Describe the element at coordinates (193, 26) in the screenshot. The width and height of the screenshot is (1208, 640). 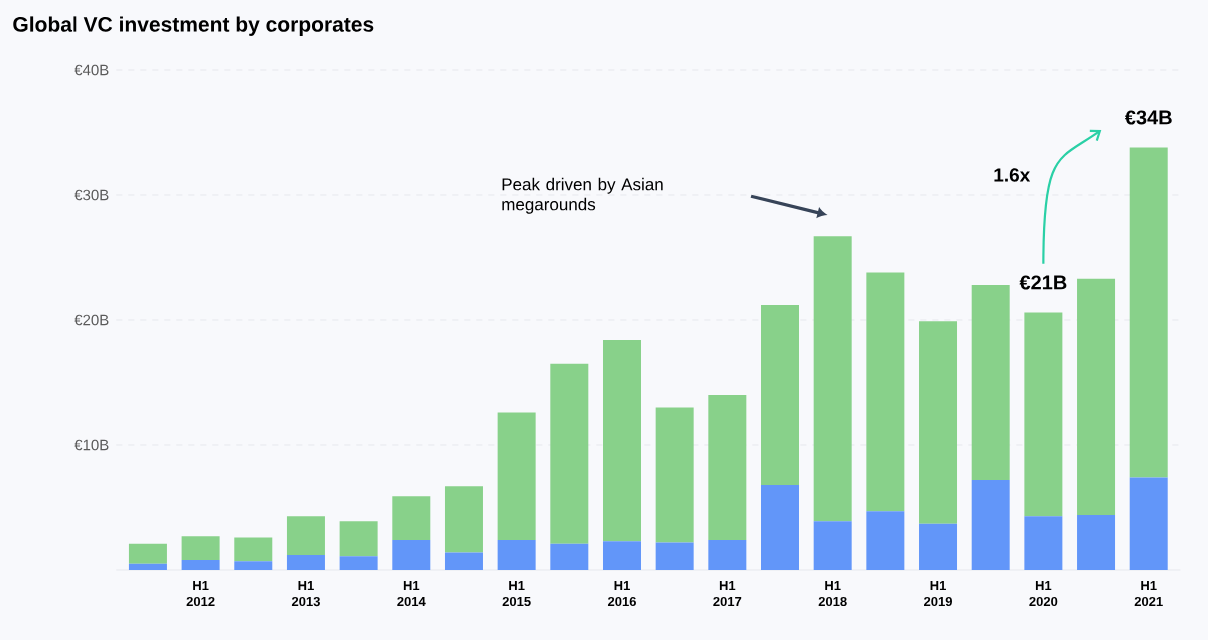
I see `chart-title: Global VC investment by corporates` at that location.